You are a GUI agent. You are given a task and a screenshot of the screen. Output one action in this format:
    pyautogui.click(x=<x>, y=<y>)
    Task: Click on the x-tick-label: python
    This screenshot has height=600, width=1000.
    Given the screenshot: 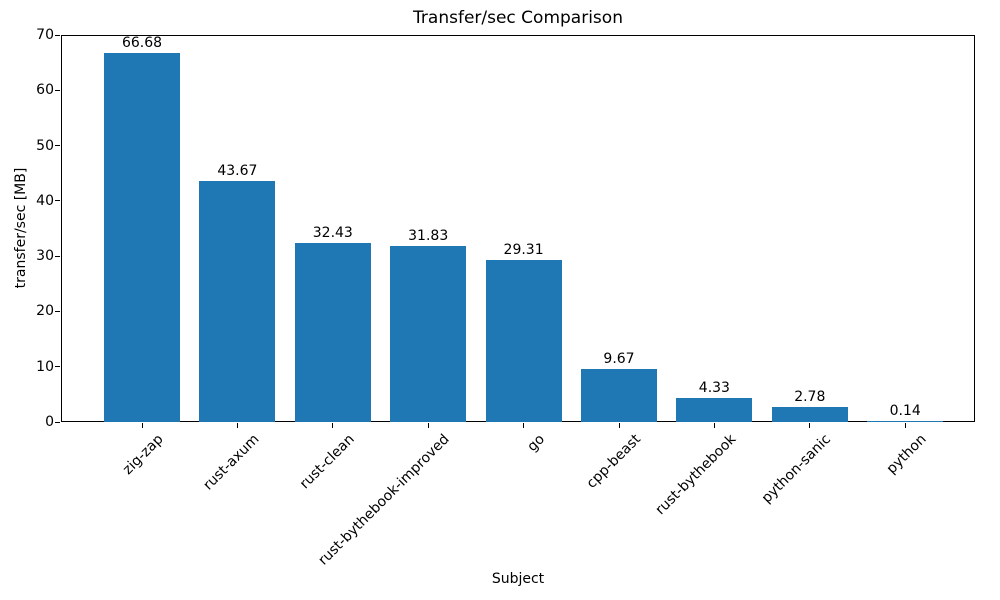 What is the action you would take?
    pyautogui.click(x=906, y=454)
    